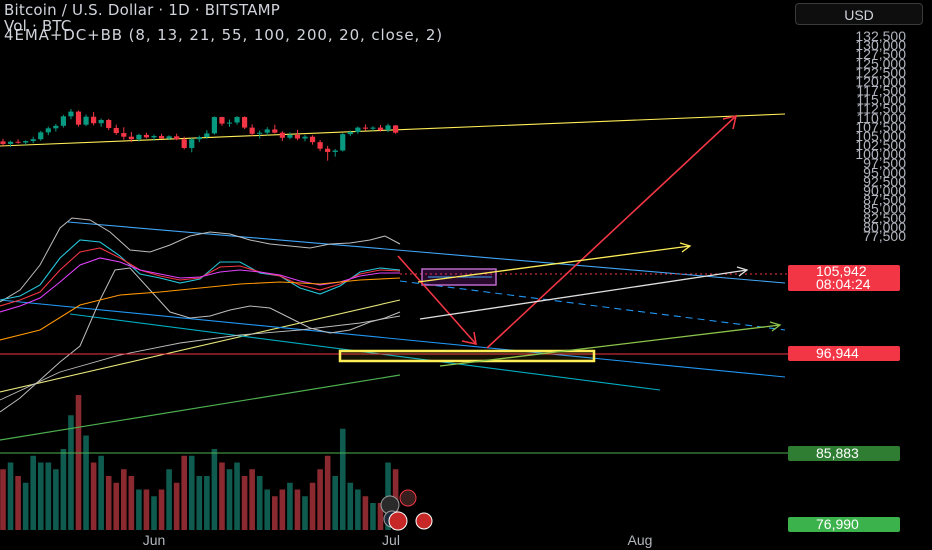 The image size is (932, 550). Describe the element at coordinates (880, 45) in the screenshot. I see `price-axis-tick: 130,000` at that location.